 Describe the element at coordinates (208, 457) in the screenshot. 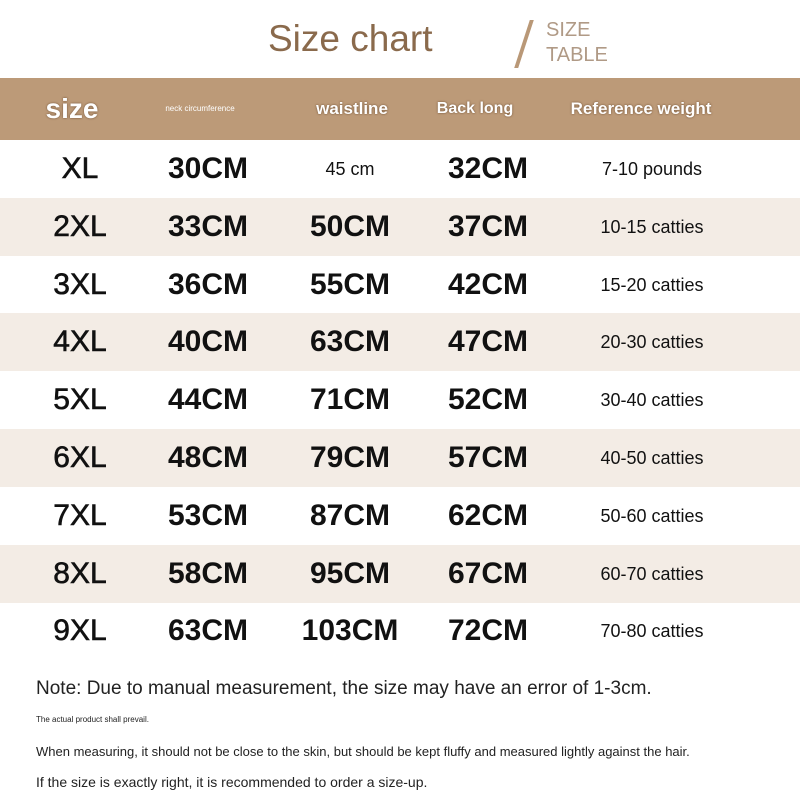

I see `cell-neck: 48CM` at that location.